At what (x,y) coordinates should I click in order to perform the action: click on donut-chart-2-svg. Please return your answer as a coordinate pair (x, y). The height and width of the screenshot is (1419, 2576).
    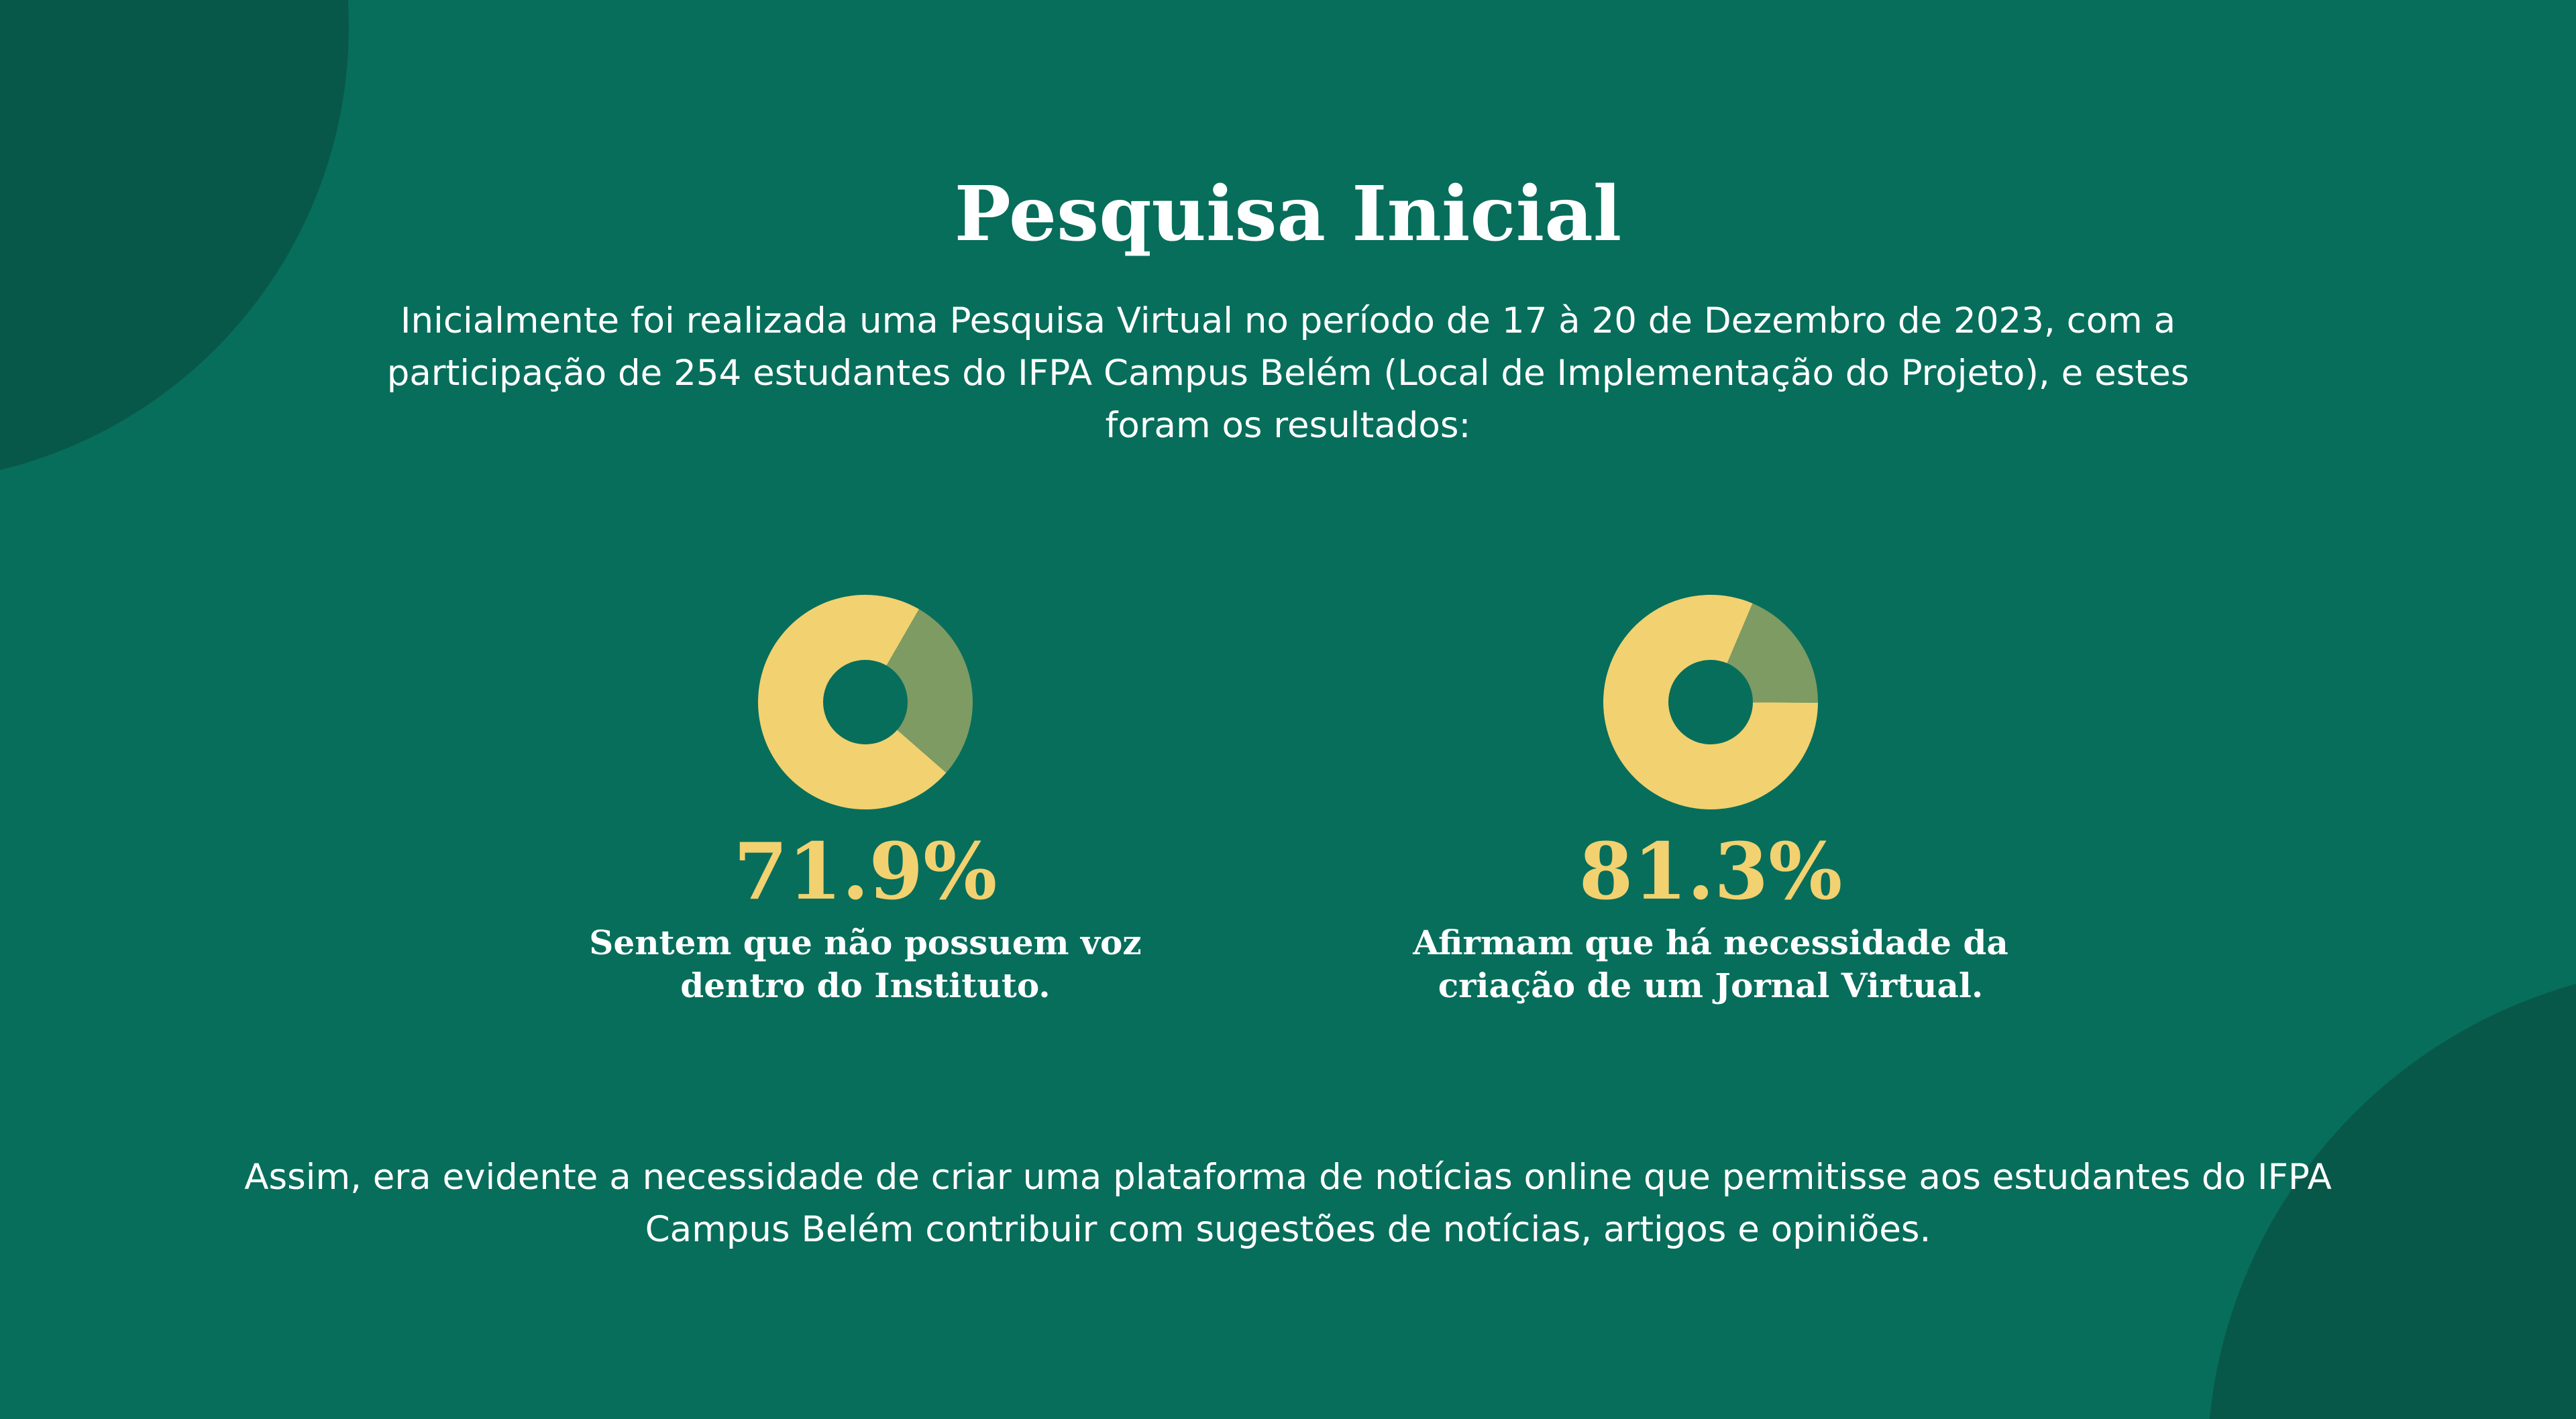
    Looking at the image, I should click on (1710, 702).